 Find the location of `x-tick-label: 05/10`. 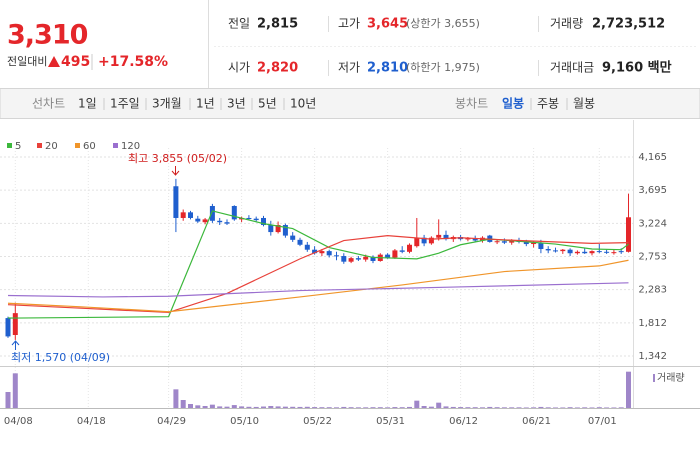

x-tick-label: 05/10 is located at coordinates (244, 421).